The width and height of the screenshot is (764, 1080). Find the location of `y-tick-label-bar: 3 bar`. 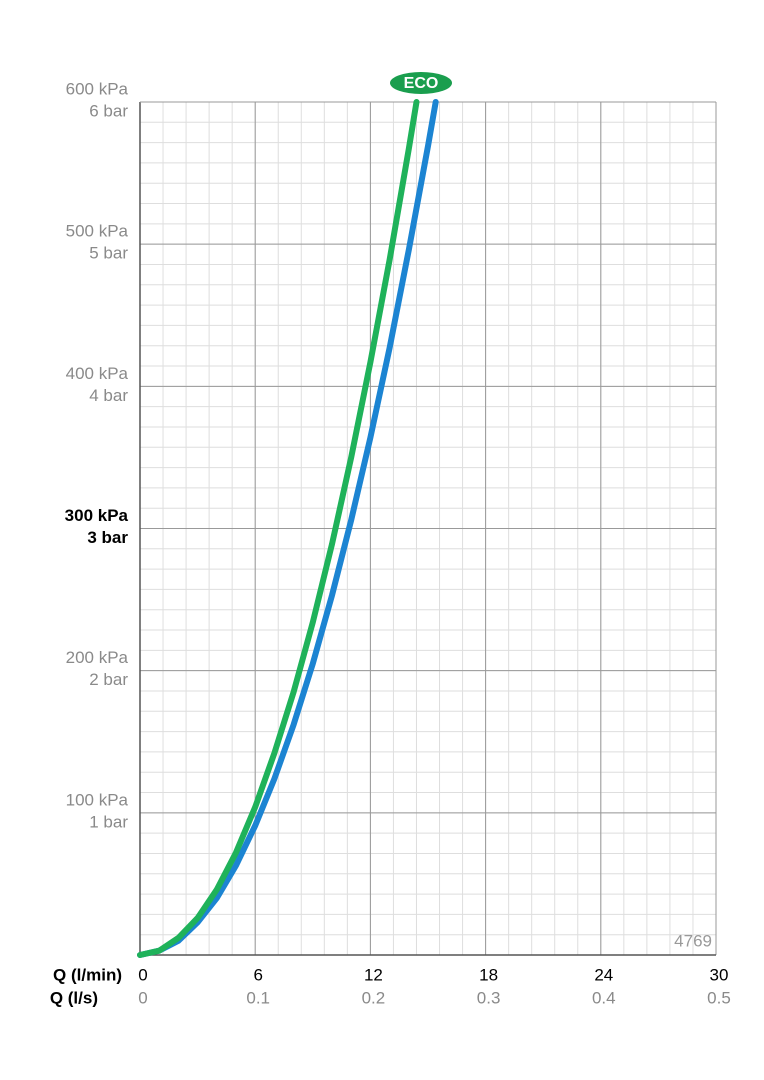

y-tick-label-bar: 3 bar is located at coordinates (107, 537).